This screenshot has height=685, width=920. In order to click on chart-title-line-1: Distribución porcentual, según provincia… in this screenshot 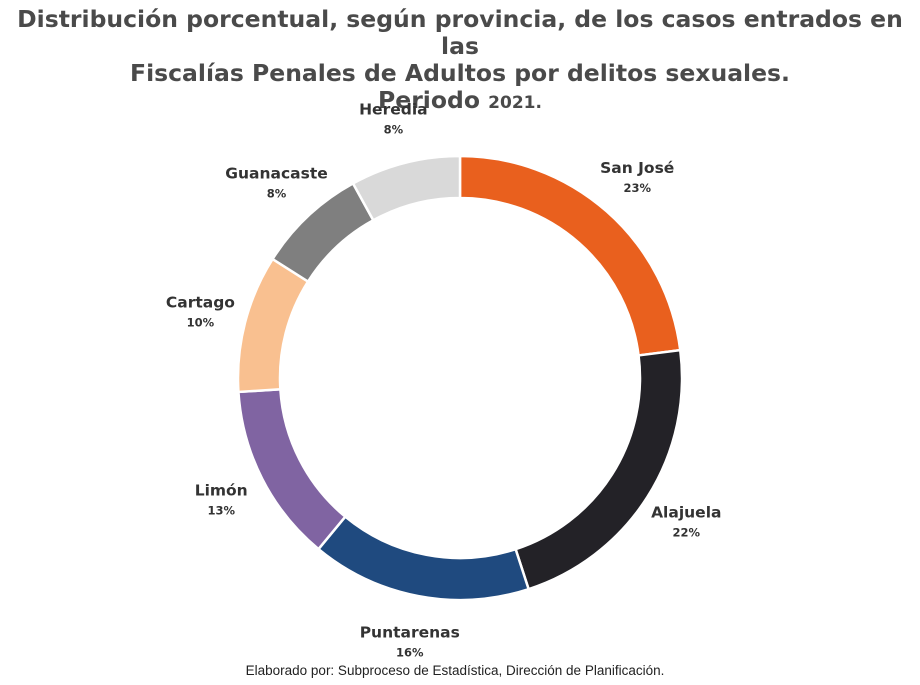, I will do `click(460, 32)`.